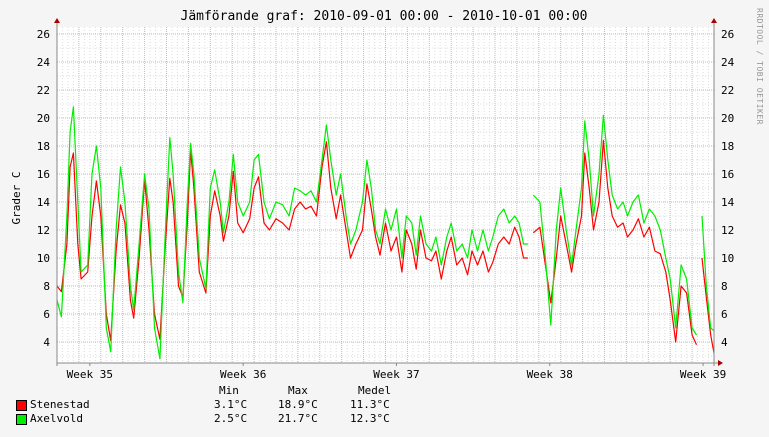 The width and height of the screenshot is (769, 437). I want to click on stats-header-mean: Medel, so click(375, 390).